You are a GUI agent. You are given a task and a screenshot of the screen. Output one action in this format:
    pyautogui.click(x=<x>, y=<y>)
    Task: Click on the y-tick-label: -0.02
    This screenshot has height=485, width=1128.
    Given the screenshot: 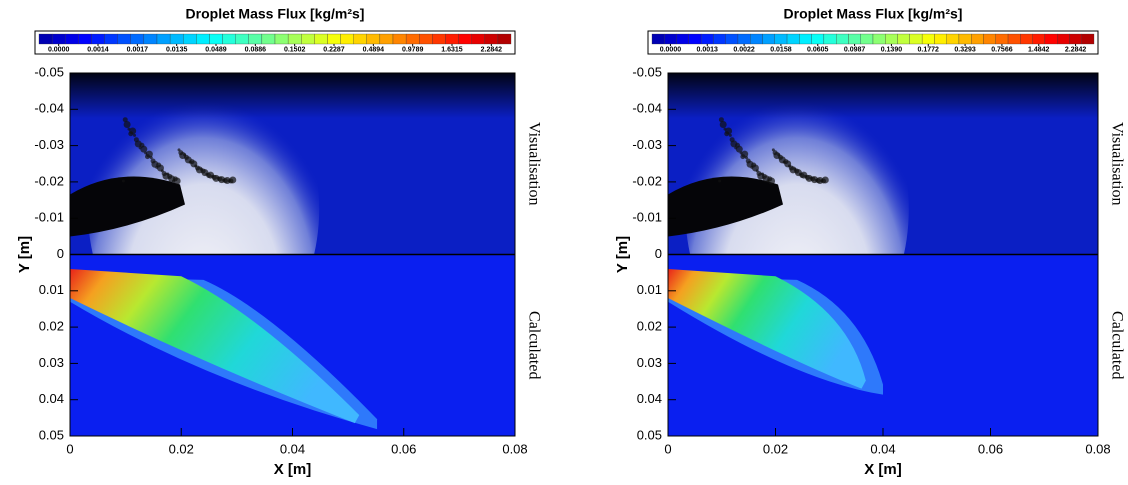 What is the action you would take?
    pyautogui.click(x=49, y=180)
    